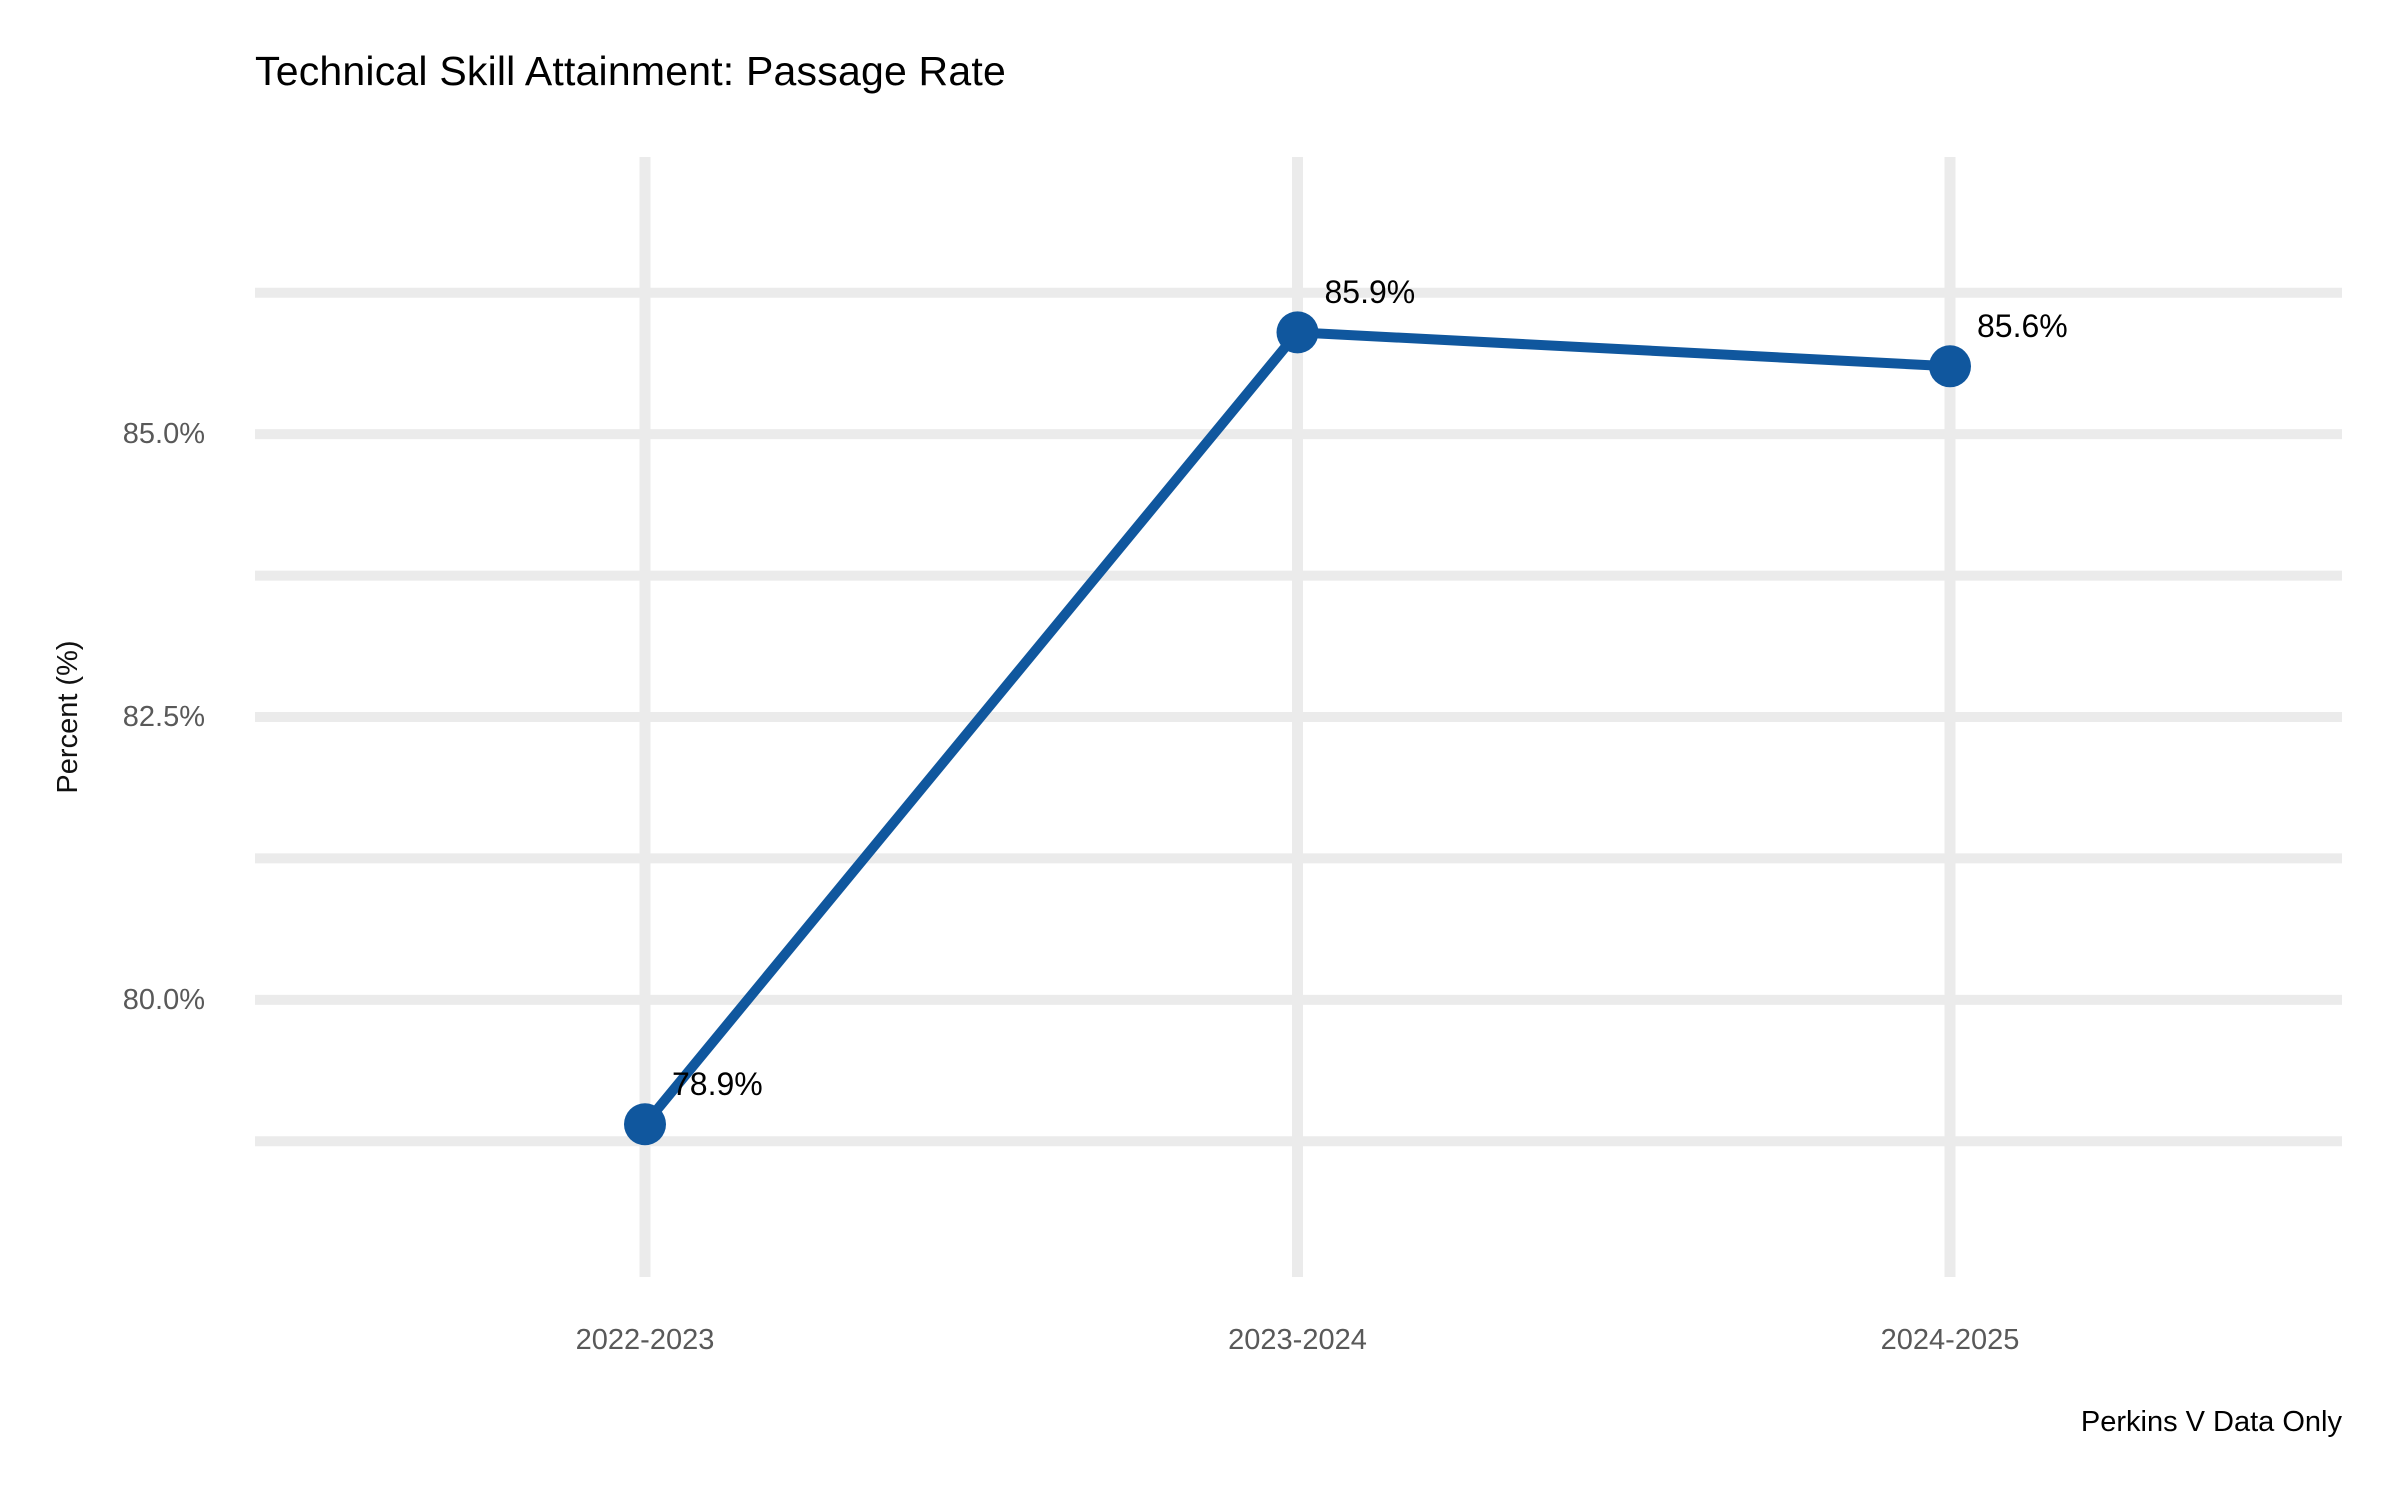 Image resolution: width=2400 pixels, height=1500 pixels. What do you see at coordinates (645, 1340) in the screenshot?
I see `x-tick-label: 2022-2023` at bounding box center [645, 1340].